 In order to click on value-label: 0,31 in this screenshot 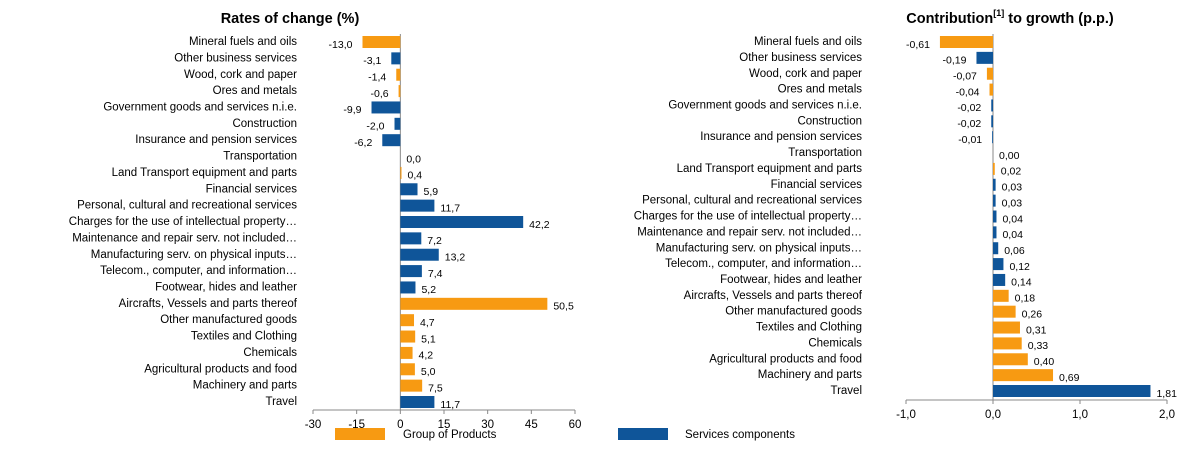, I will do `click(1036, 330)`.